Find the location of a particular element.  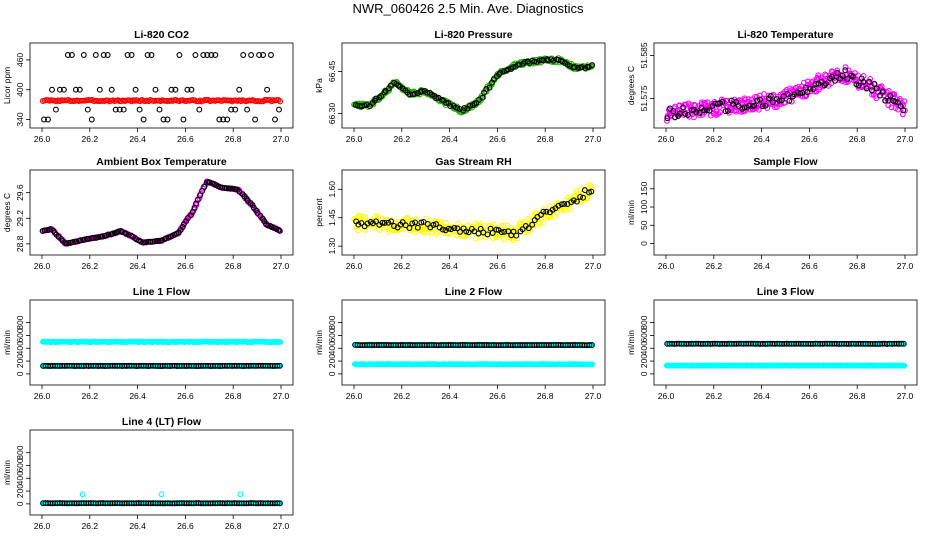

chart-title: Li-820 CO2 is located at coordinates (161, 35).